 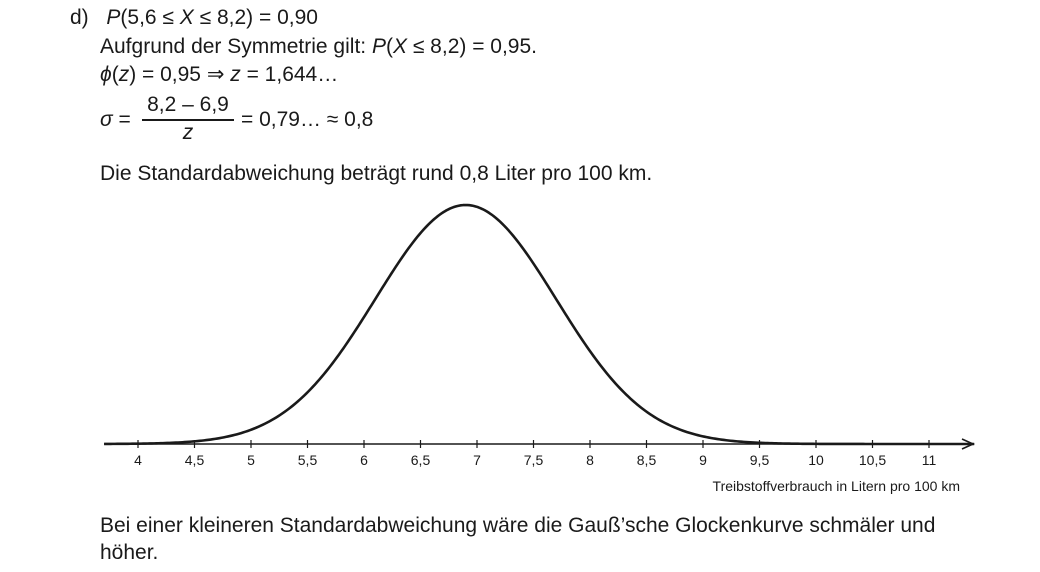 I want to click on fraction-bar, so click(x=188, y=120).